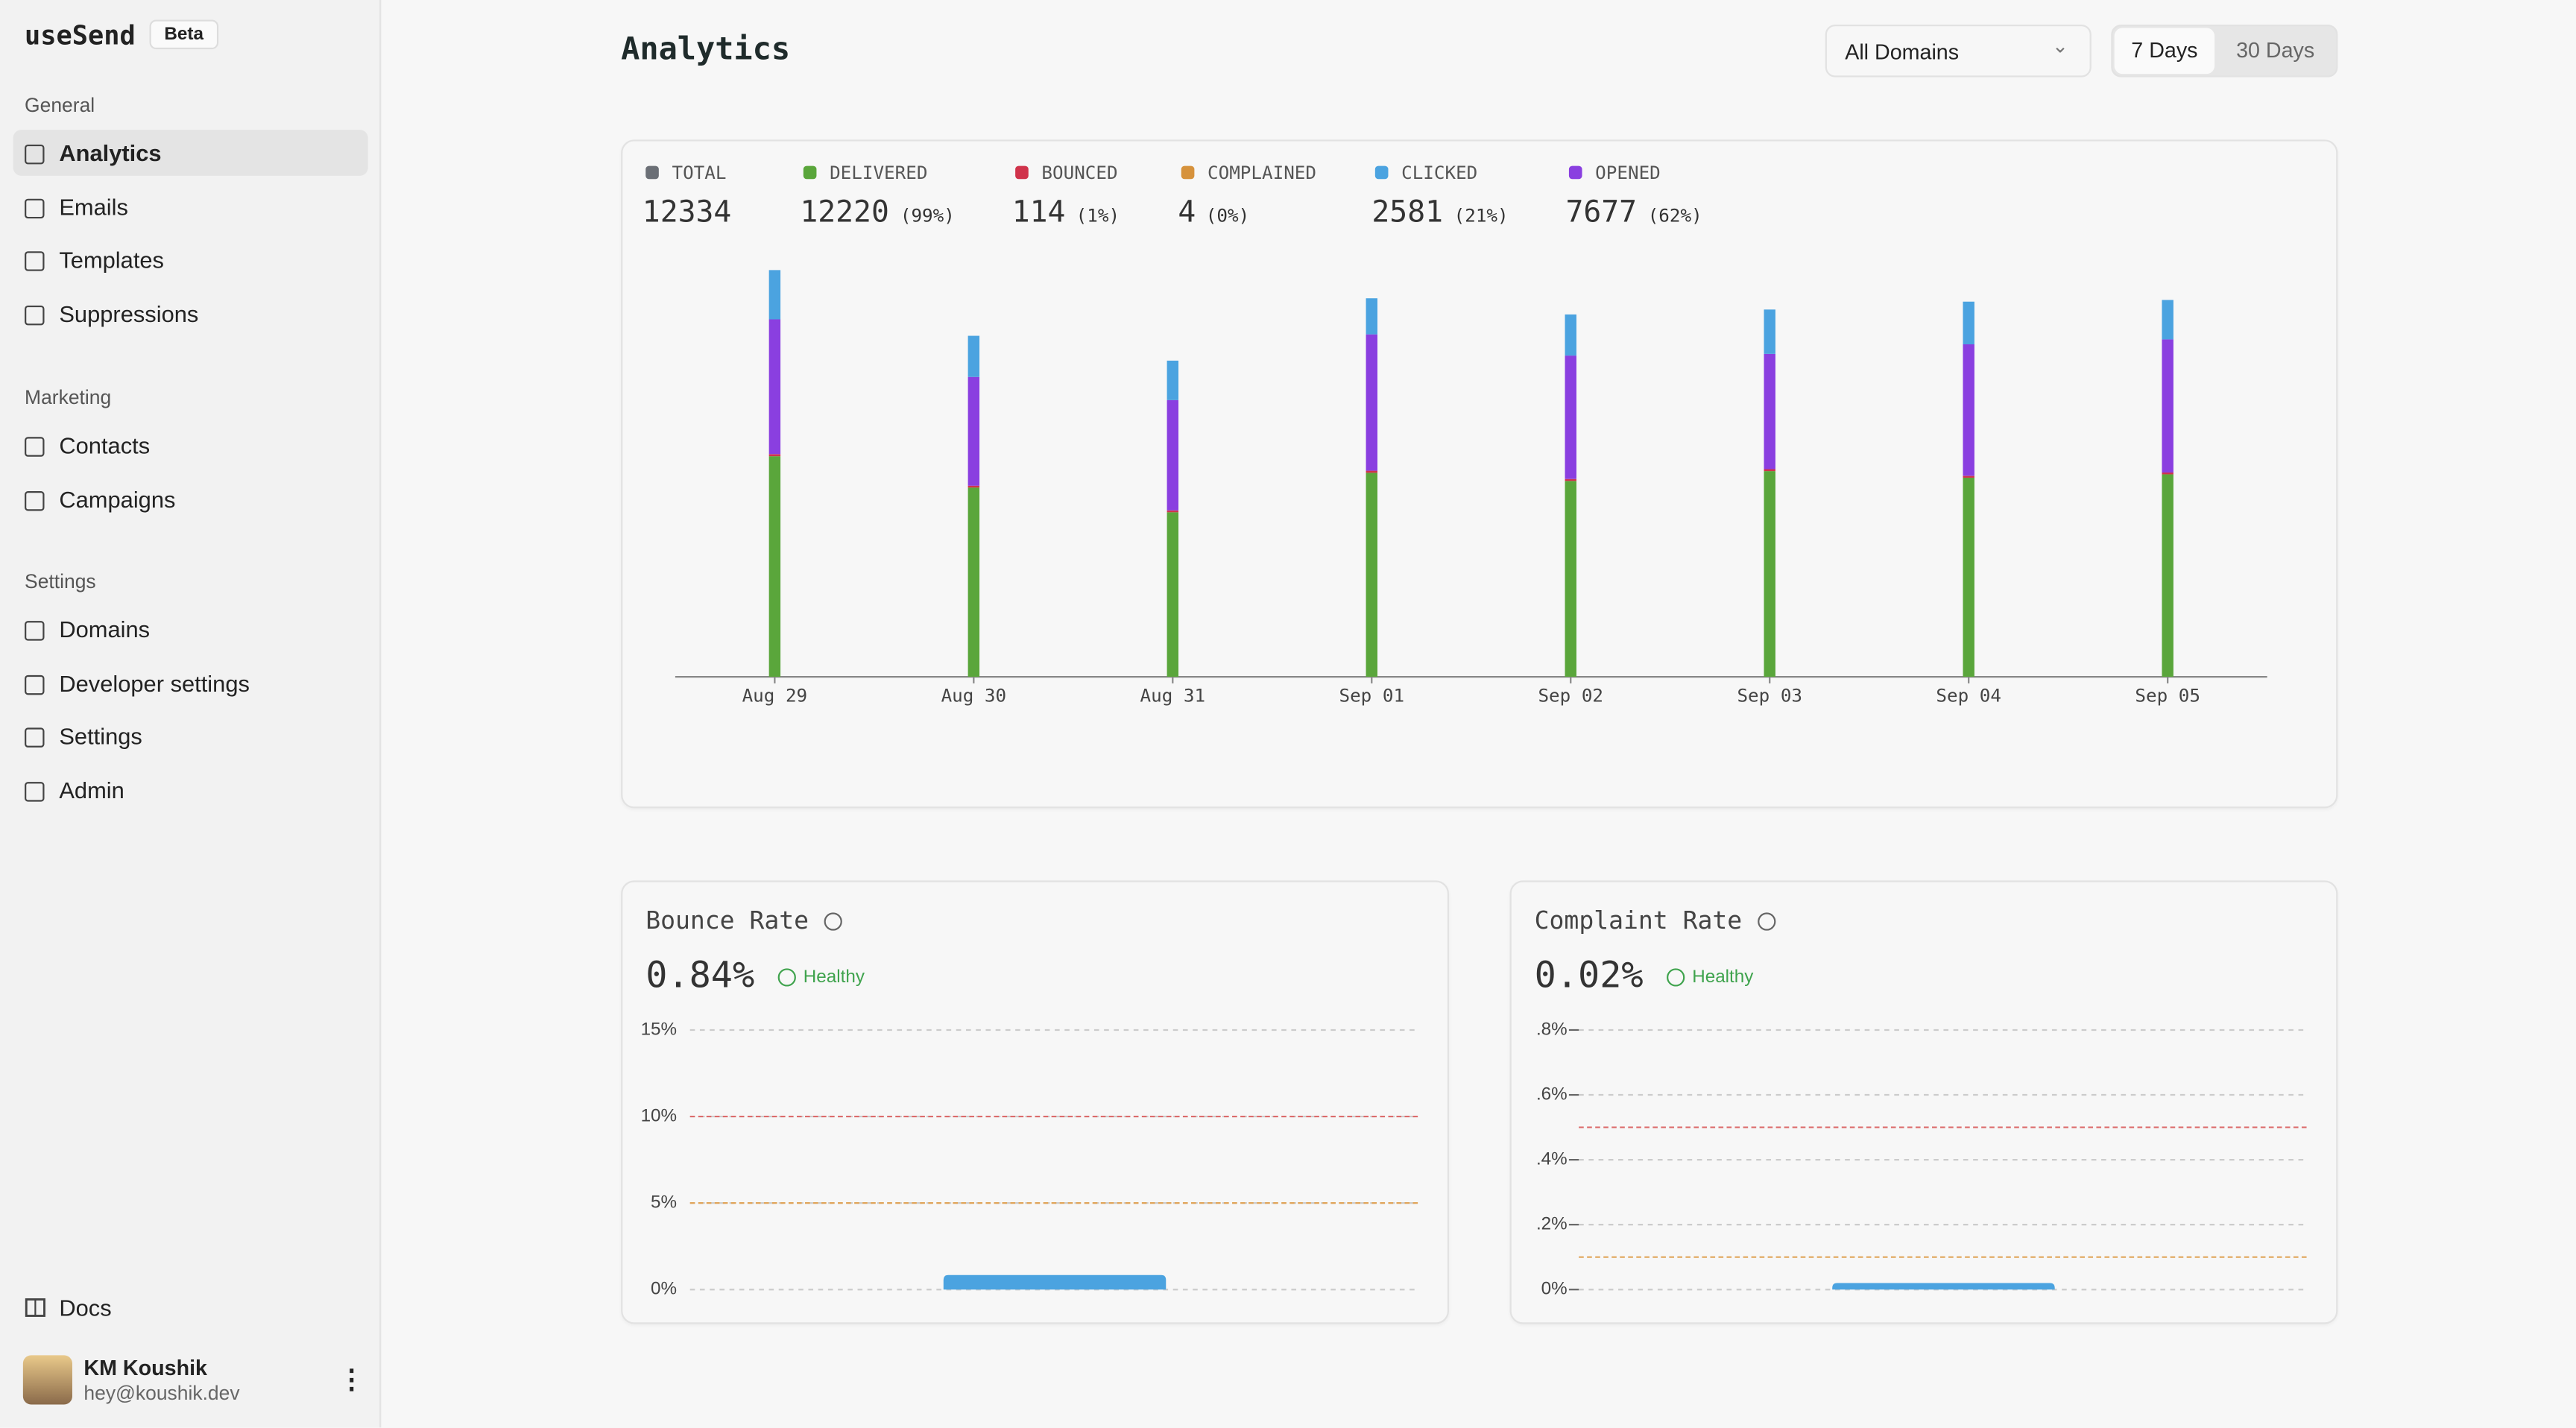  Describe the element at coordinates (1262, 173) in the screenshot. I see `stat-label: COMPLAINED` at that location.